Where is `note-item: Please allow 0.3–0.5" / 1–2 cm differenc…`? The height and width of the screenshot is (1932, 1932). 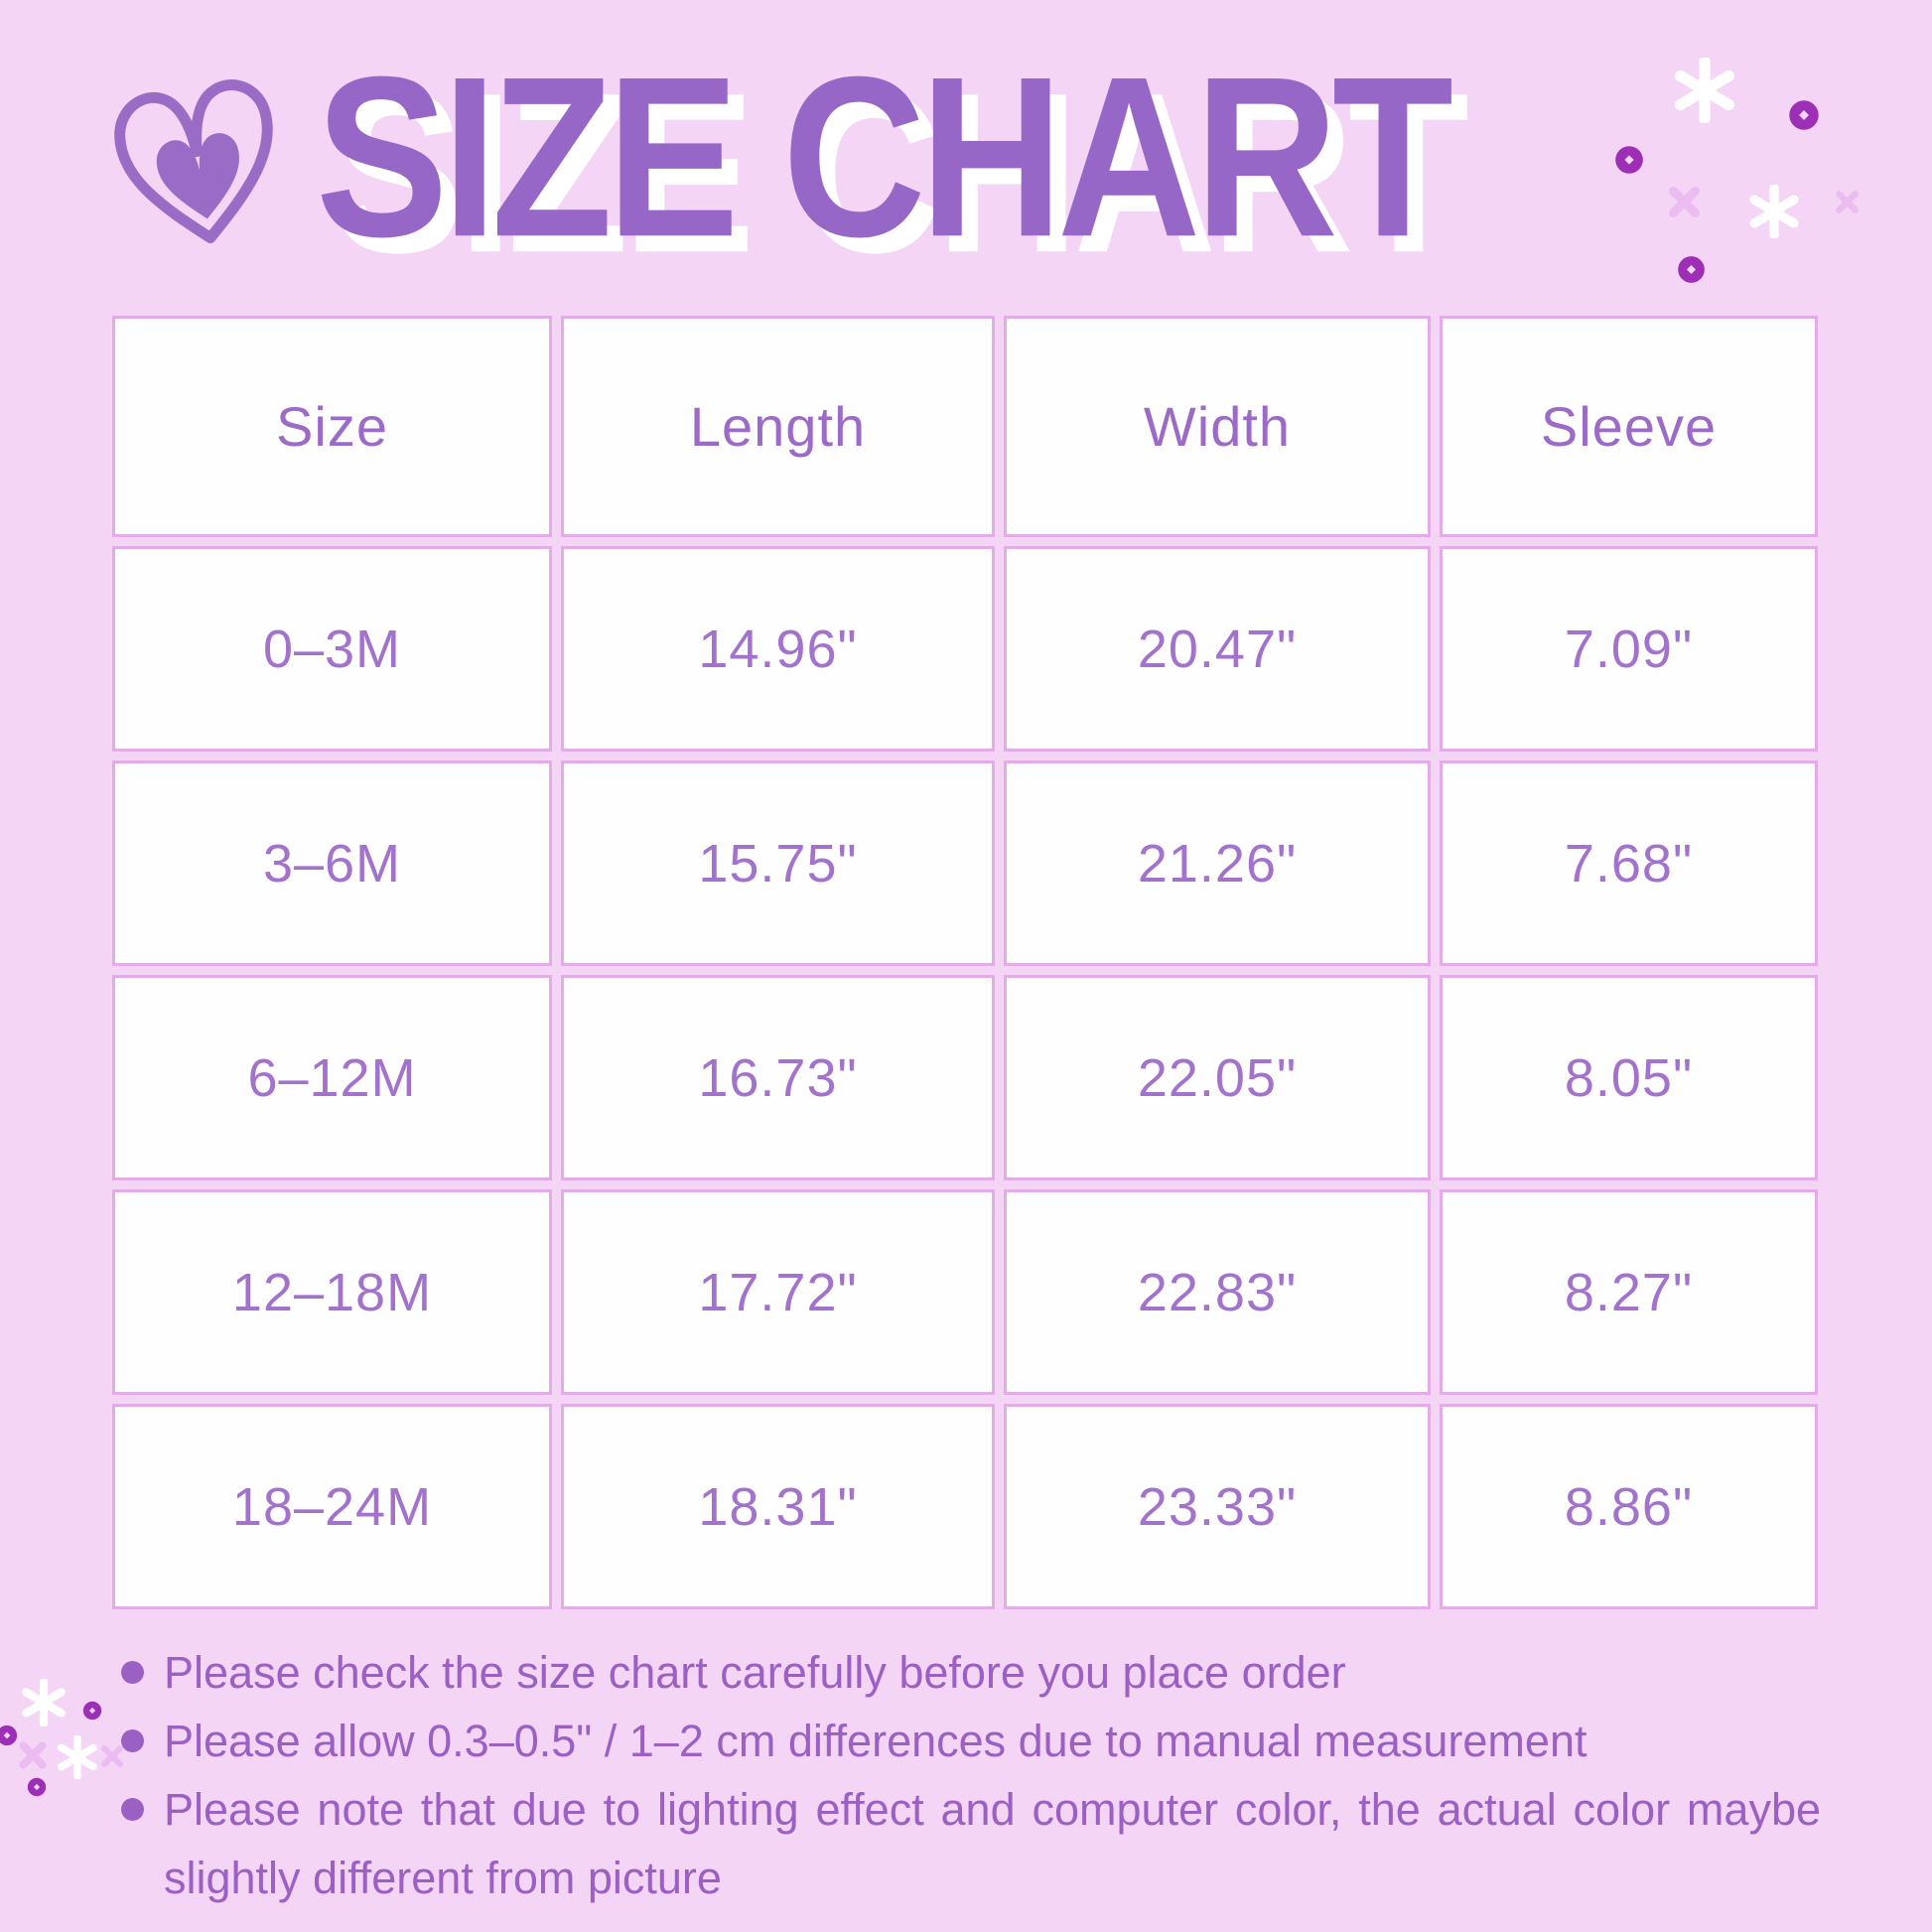 note-item: Please allow 0.3–0.5" / 1–2 cm differenc… is located at coordinates (998, 1741).